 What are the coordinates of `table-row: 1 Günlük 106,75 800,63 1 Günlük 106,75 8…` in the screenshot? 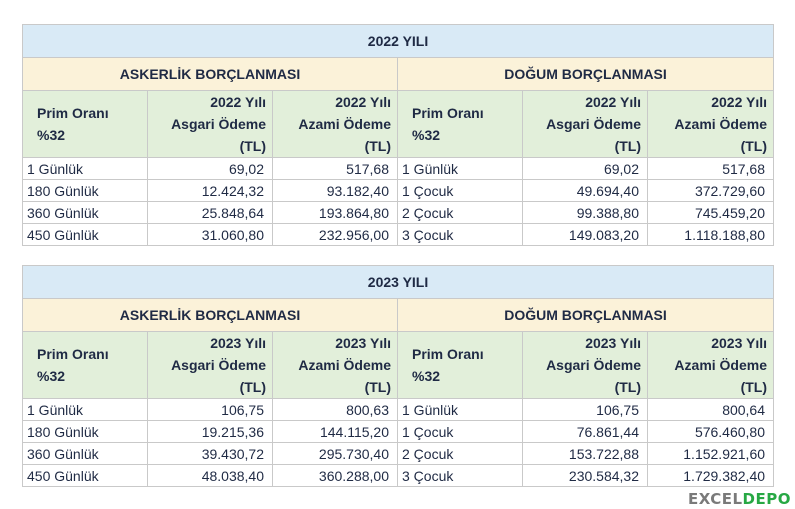 It's located at (398, 409).